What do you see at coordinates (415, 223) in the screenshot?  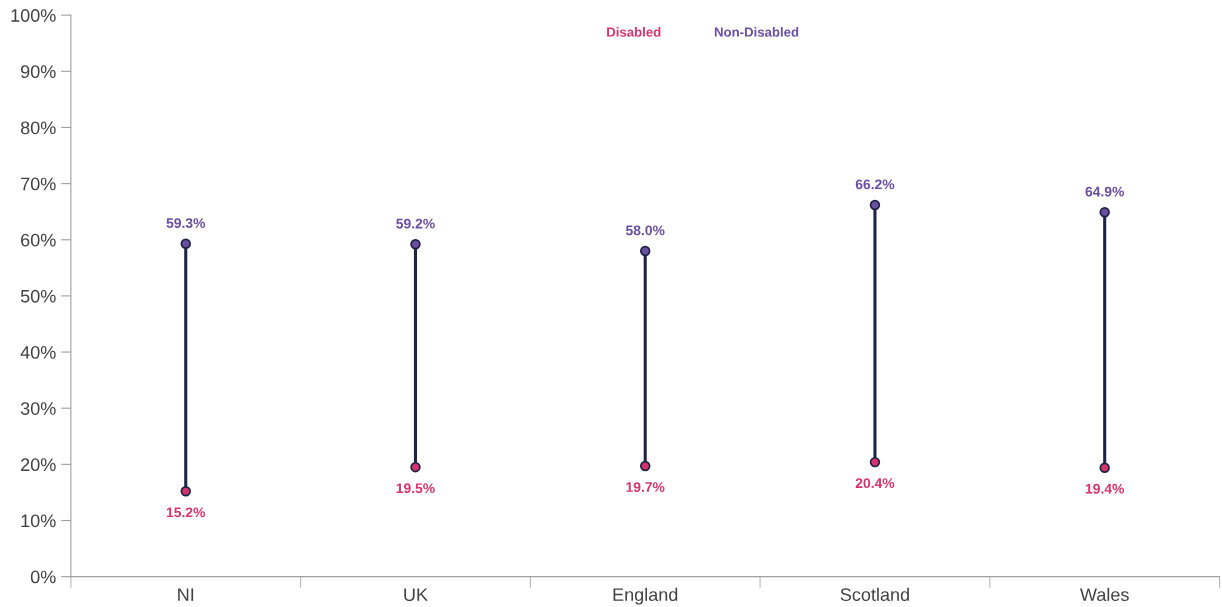 I see `data-label: 59.2%` at bounding box center [415, 223].